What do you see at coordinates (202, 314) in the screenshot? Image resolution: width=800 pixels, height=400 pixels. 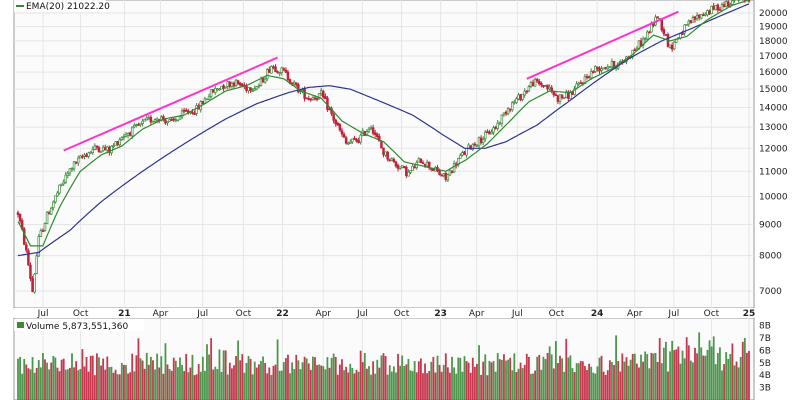 I see `month-tick-label: Jul` at bounding box center [202, 314].